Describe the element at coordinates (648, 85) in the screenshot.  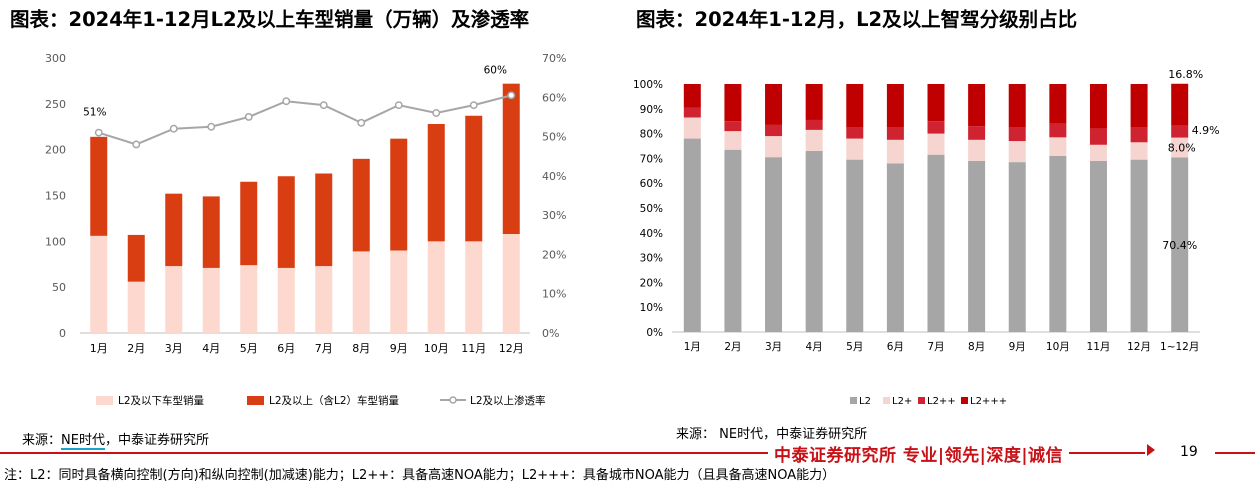
I see `y-tick-label: 100%` at that location.